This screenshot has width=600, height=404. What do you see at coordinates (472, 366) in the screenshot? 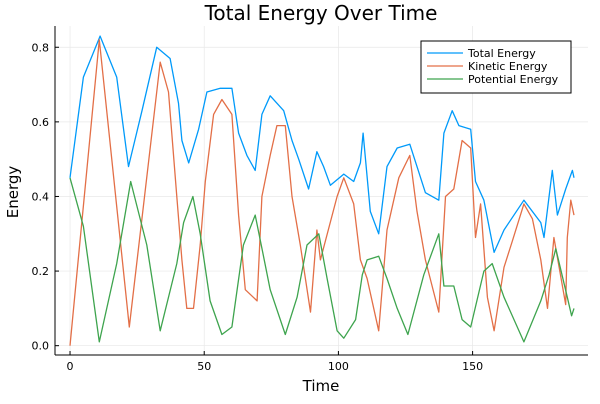
I see `x-tick-label: 150` at bounding box center [472, 366].